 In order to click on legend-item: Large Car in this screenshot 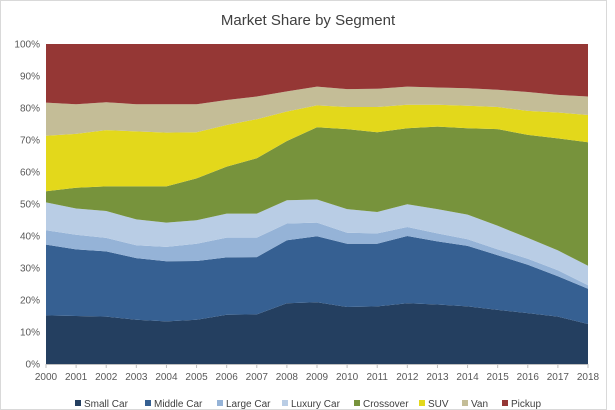, I will do `click(244, 404)`.